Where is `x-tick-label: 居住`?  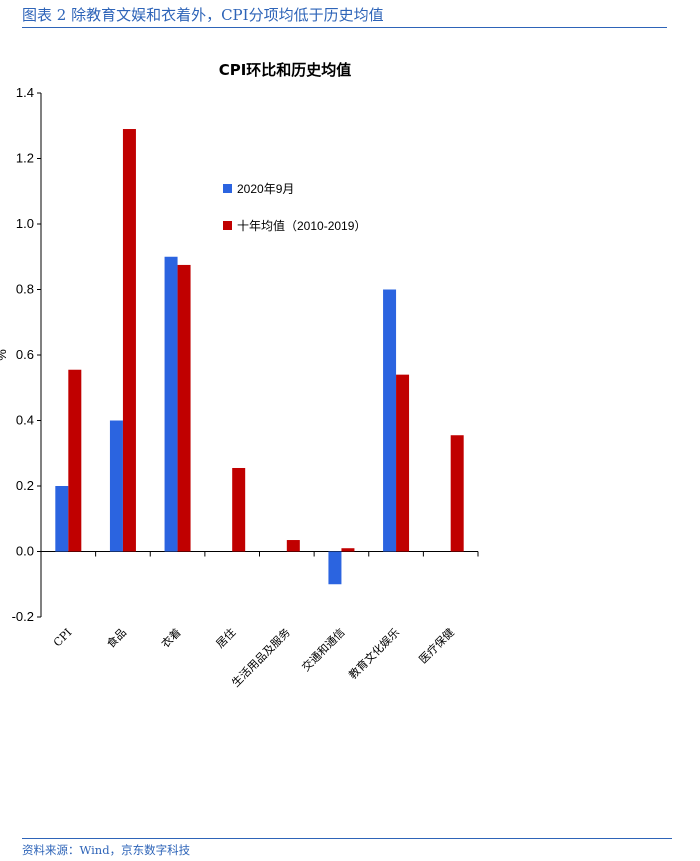 x-tick-label: 居住 is located at coordinates (225, 637).